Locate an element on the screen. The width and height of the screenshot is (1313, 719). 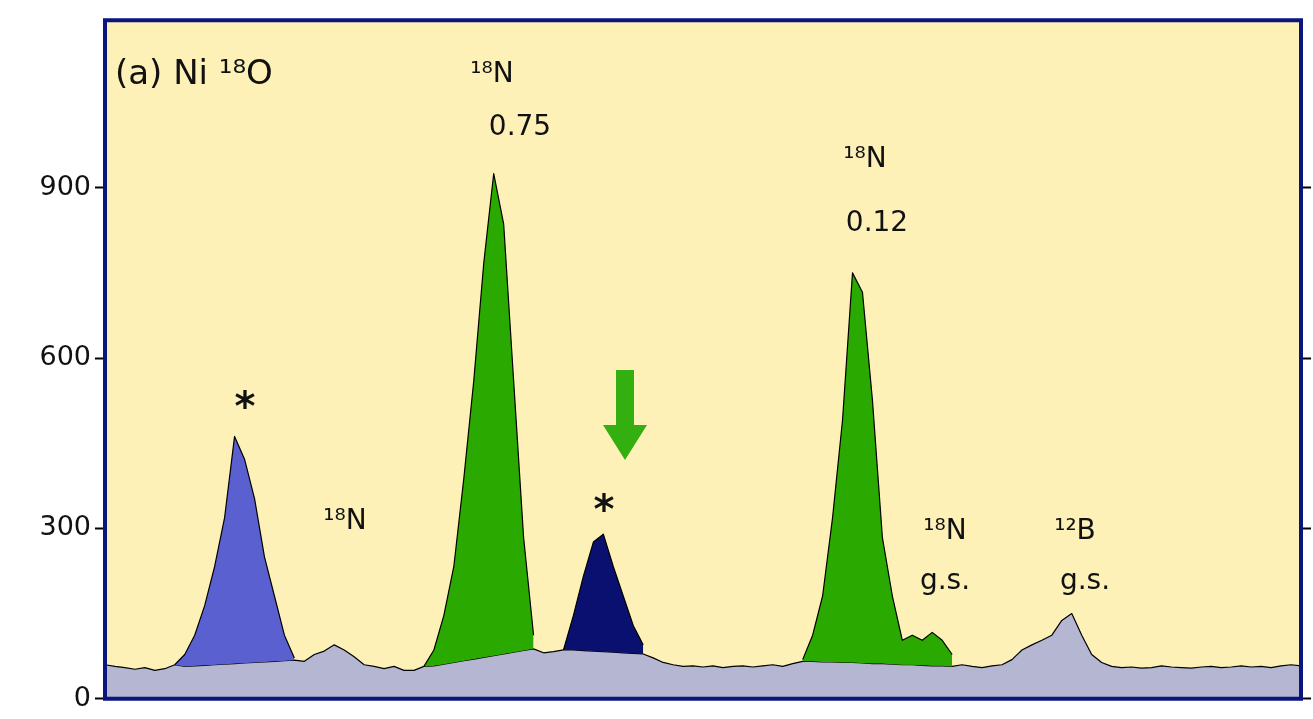
y-tick-label: 300 is located at coordinates (65, 526).